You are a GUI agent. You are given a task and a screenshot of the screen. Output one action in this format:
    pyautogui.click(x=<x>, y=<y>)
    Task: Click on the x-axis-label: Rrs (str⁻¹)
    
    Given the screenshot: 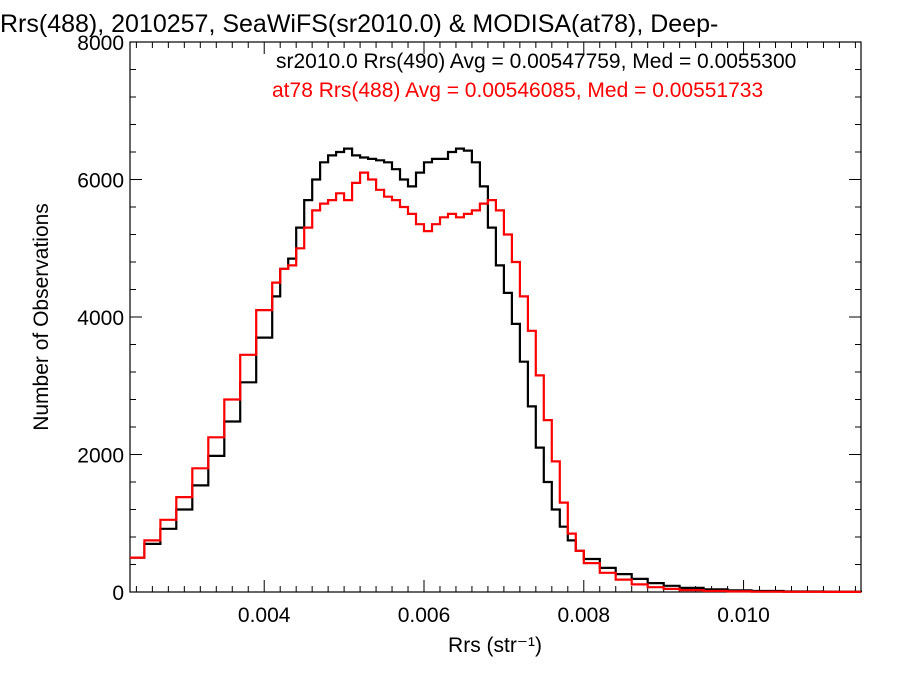 What is the action you would take?
    pyautogui.click(x=495, y=645)
    